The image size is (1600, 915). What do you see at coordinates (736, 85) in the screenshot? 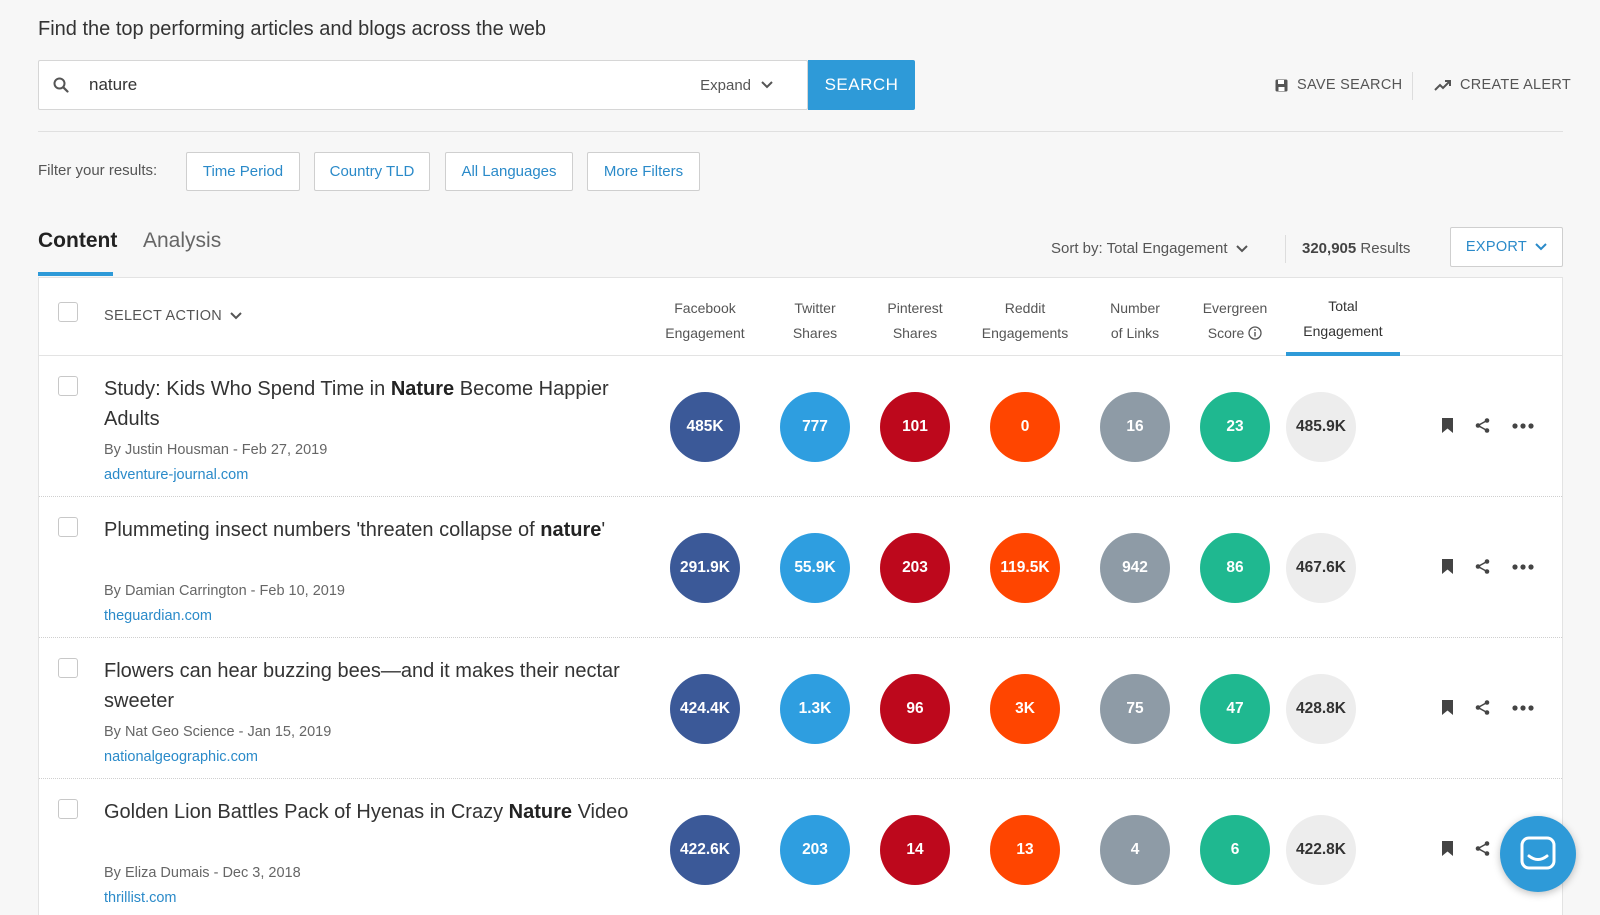
I see `expand-dropdown: Expand` at bounding box center [736, 85].